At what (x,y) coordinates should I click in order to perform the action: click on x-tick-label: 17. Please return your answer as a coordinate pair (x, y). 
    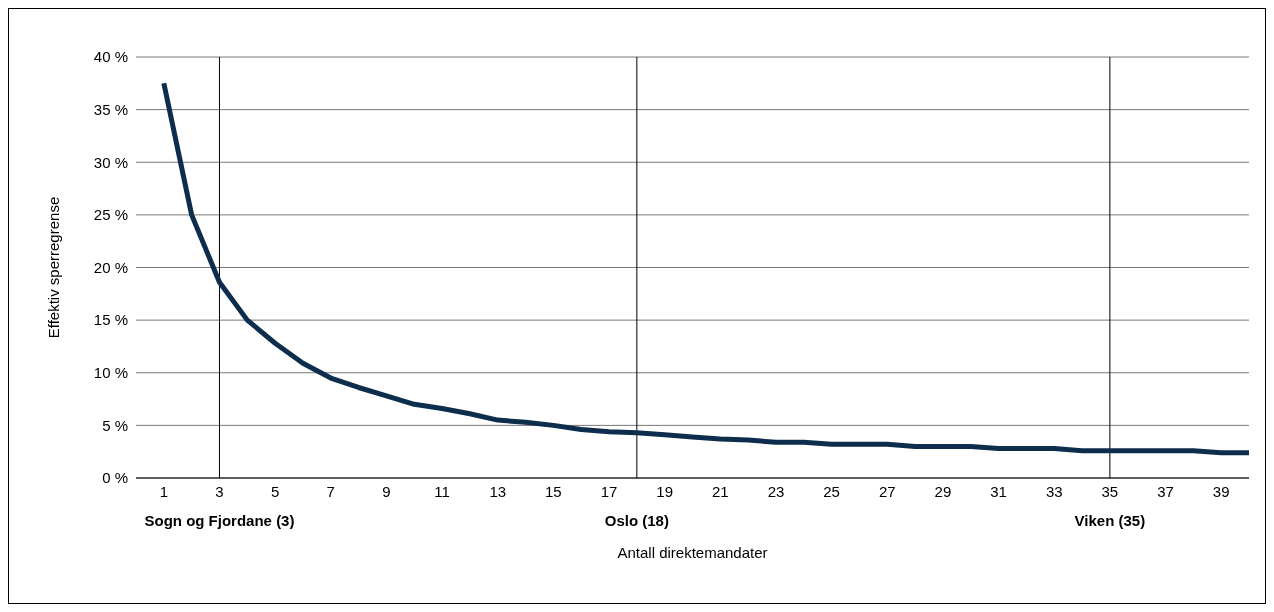
    Looking at the image, I should click on (609, 491).